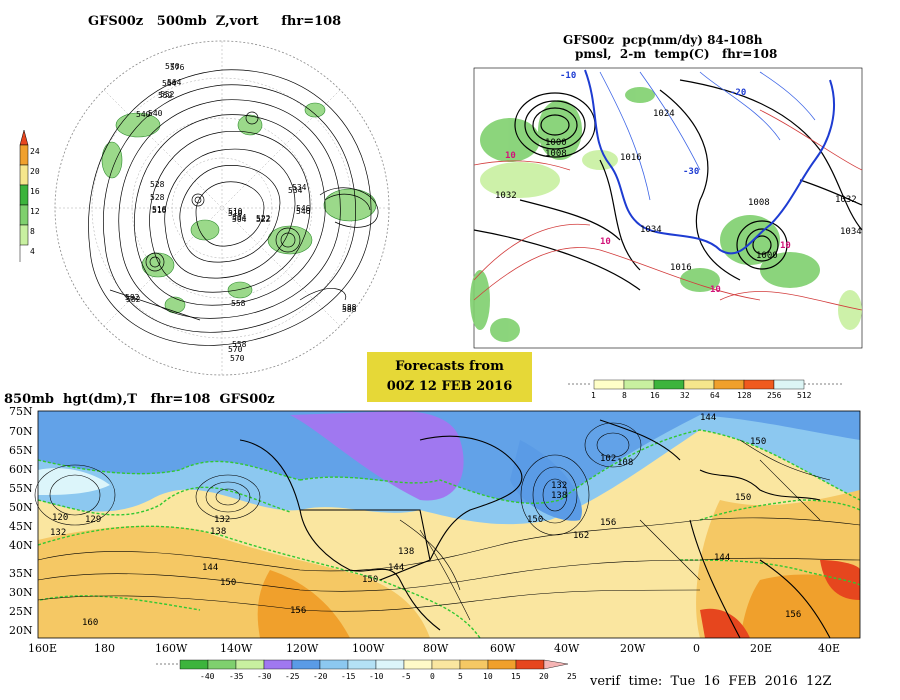  I want to click on svg-text: 138, so click(559, 496).